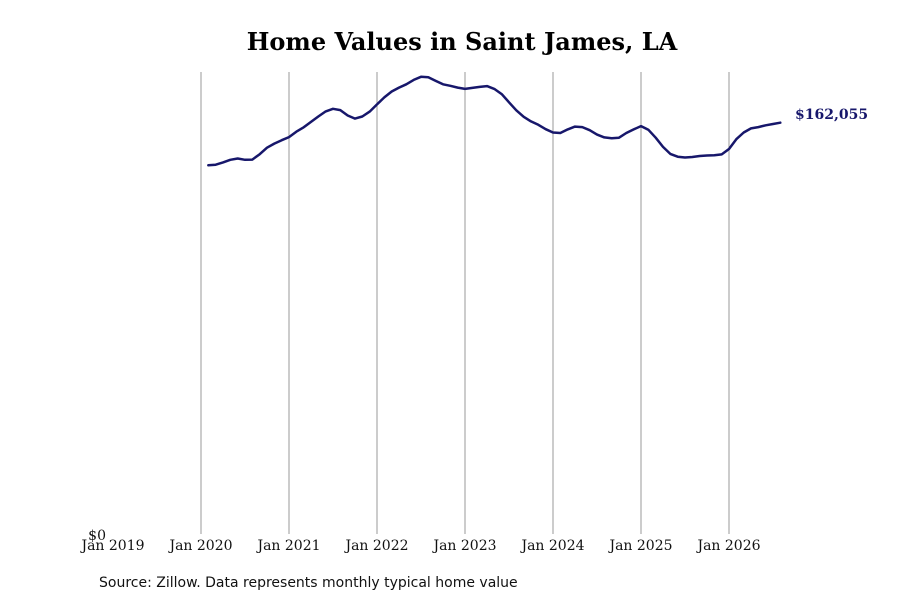  I want to click on series-layer, so click(494, 121).